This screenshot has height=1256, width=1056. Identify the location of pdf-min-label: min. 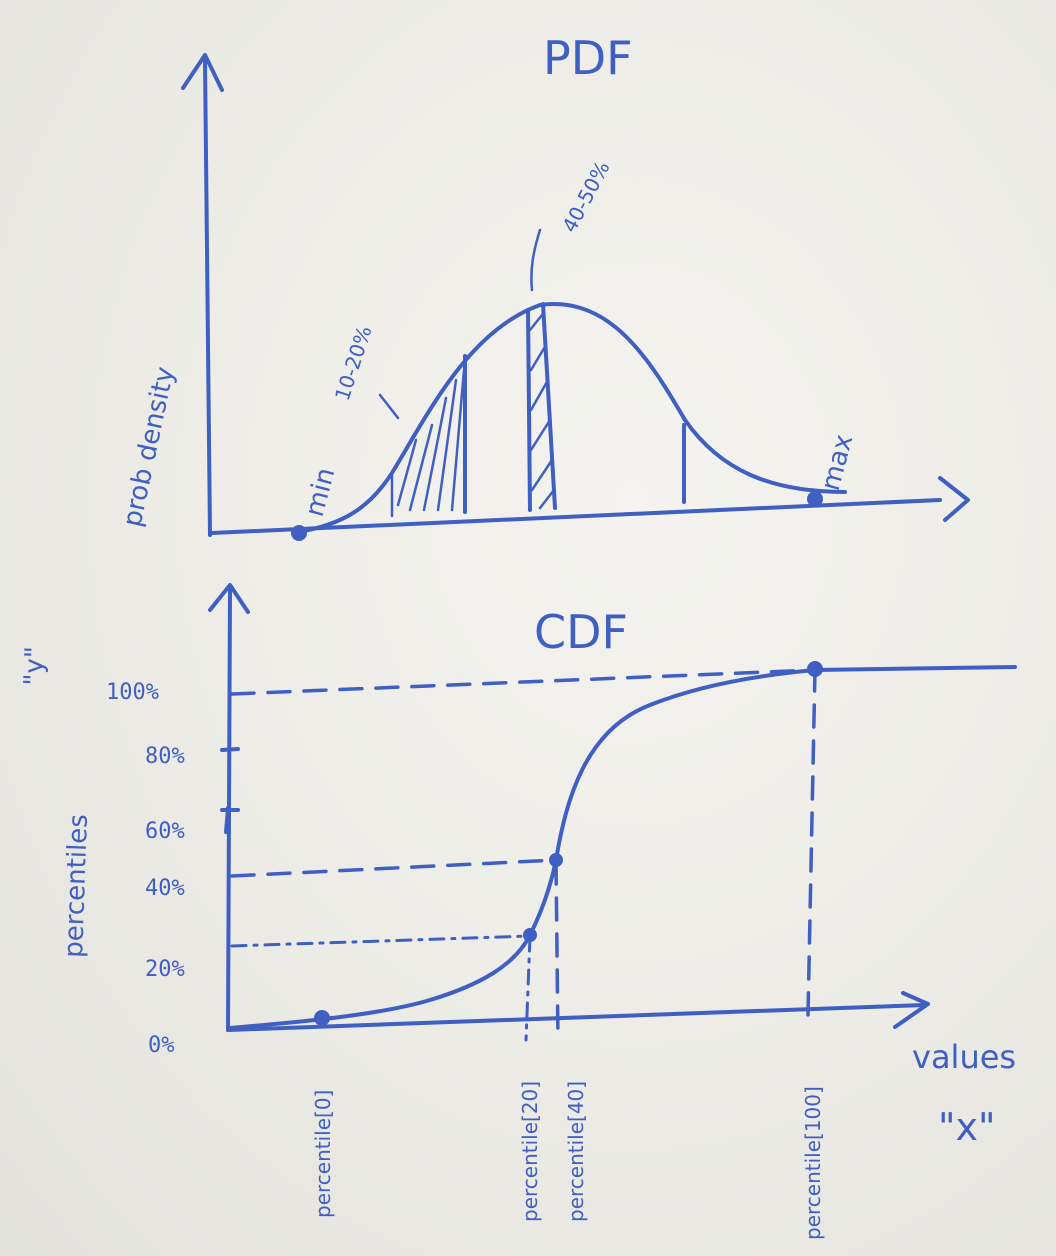
(321, 492).